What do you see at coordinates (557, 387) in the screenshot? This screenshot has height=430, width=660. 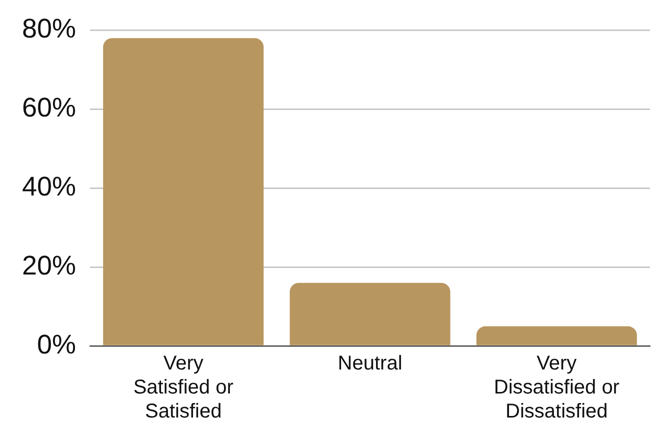 I see `x-tick-label: Very Dissatisfied or Dissatisfied` at bounding box center [557, 387].